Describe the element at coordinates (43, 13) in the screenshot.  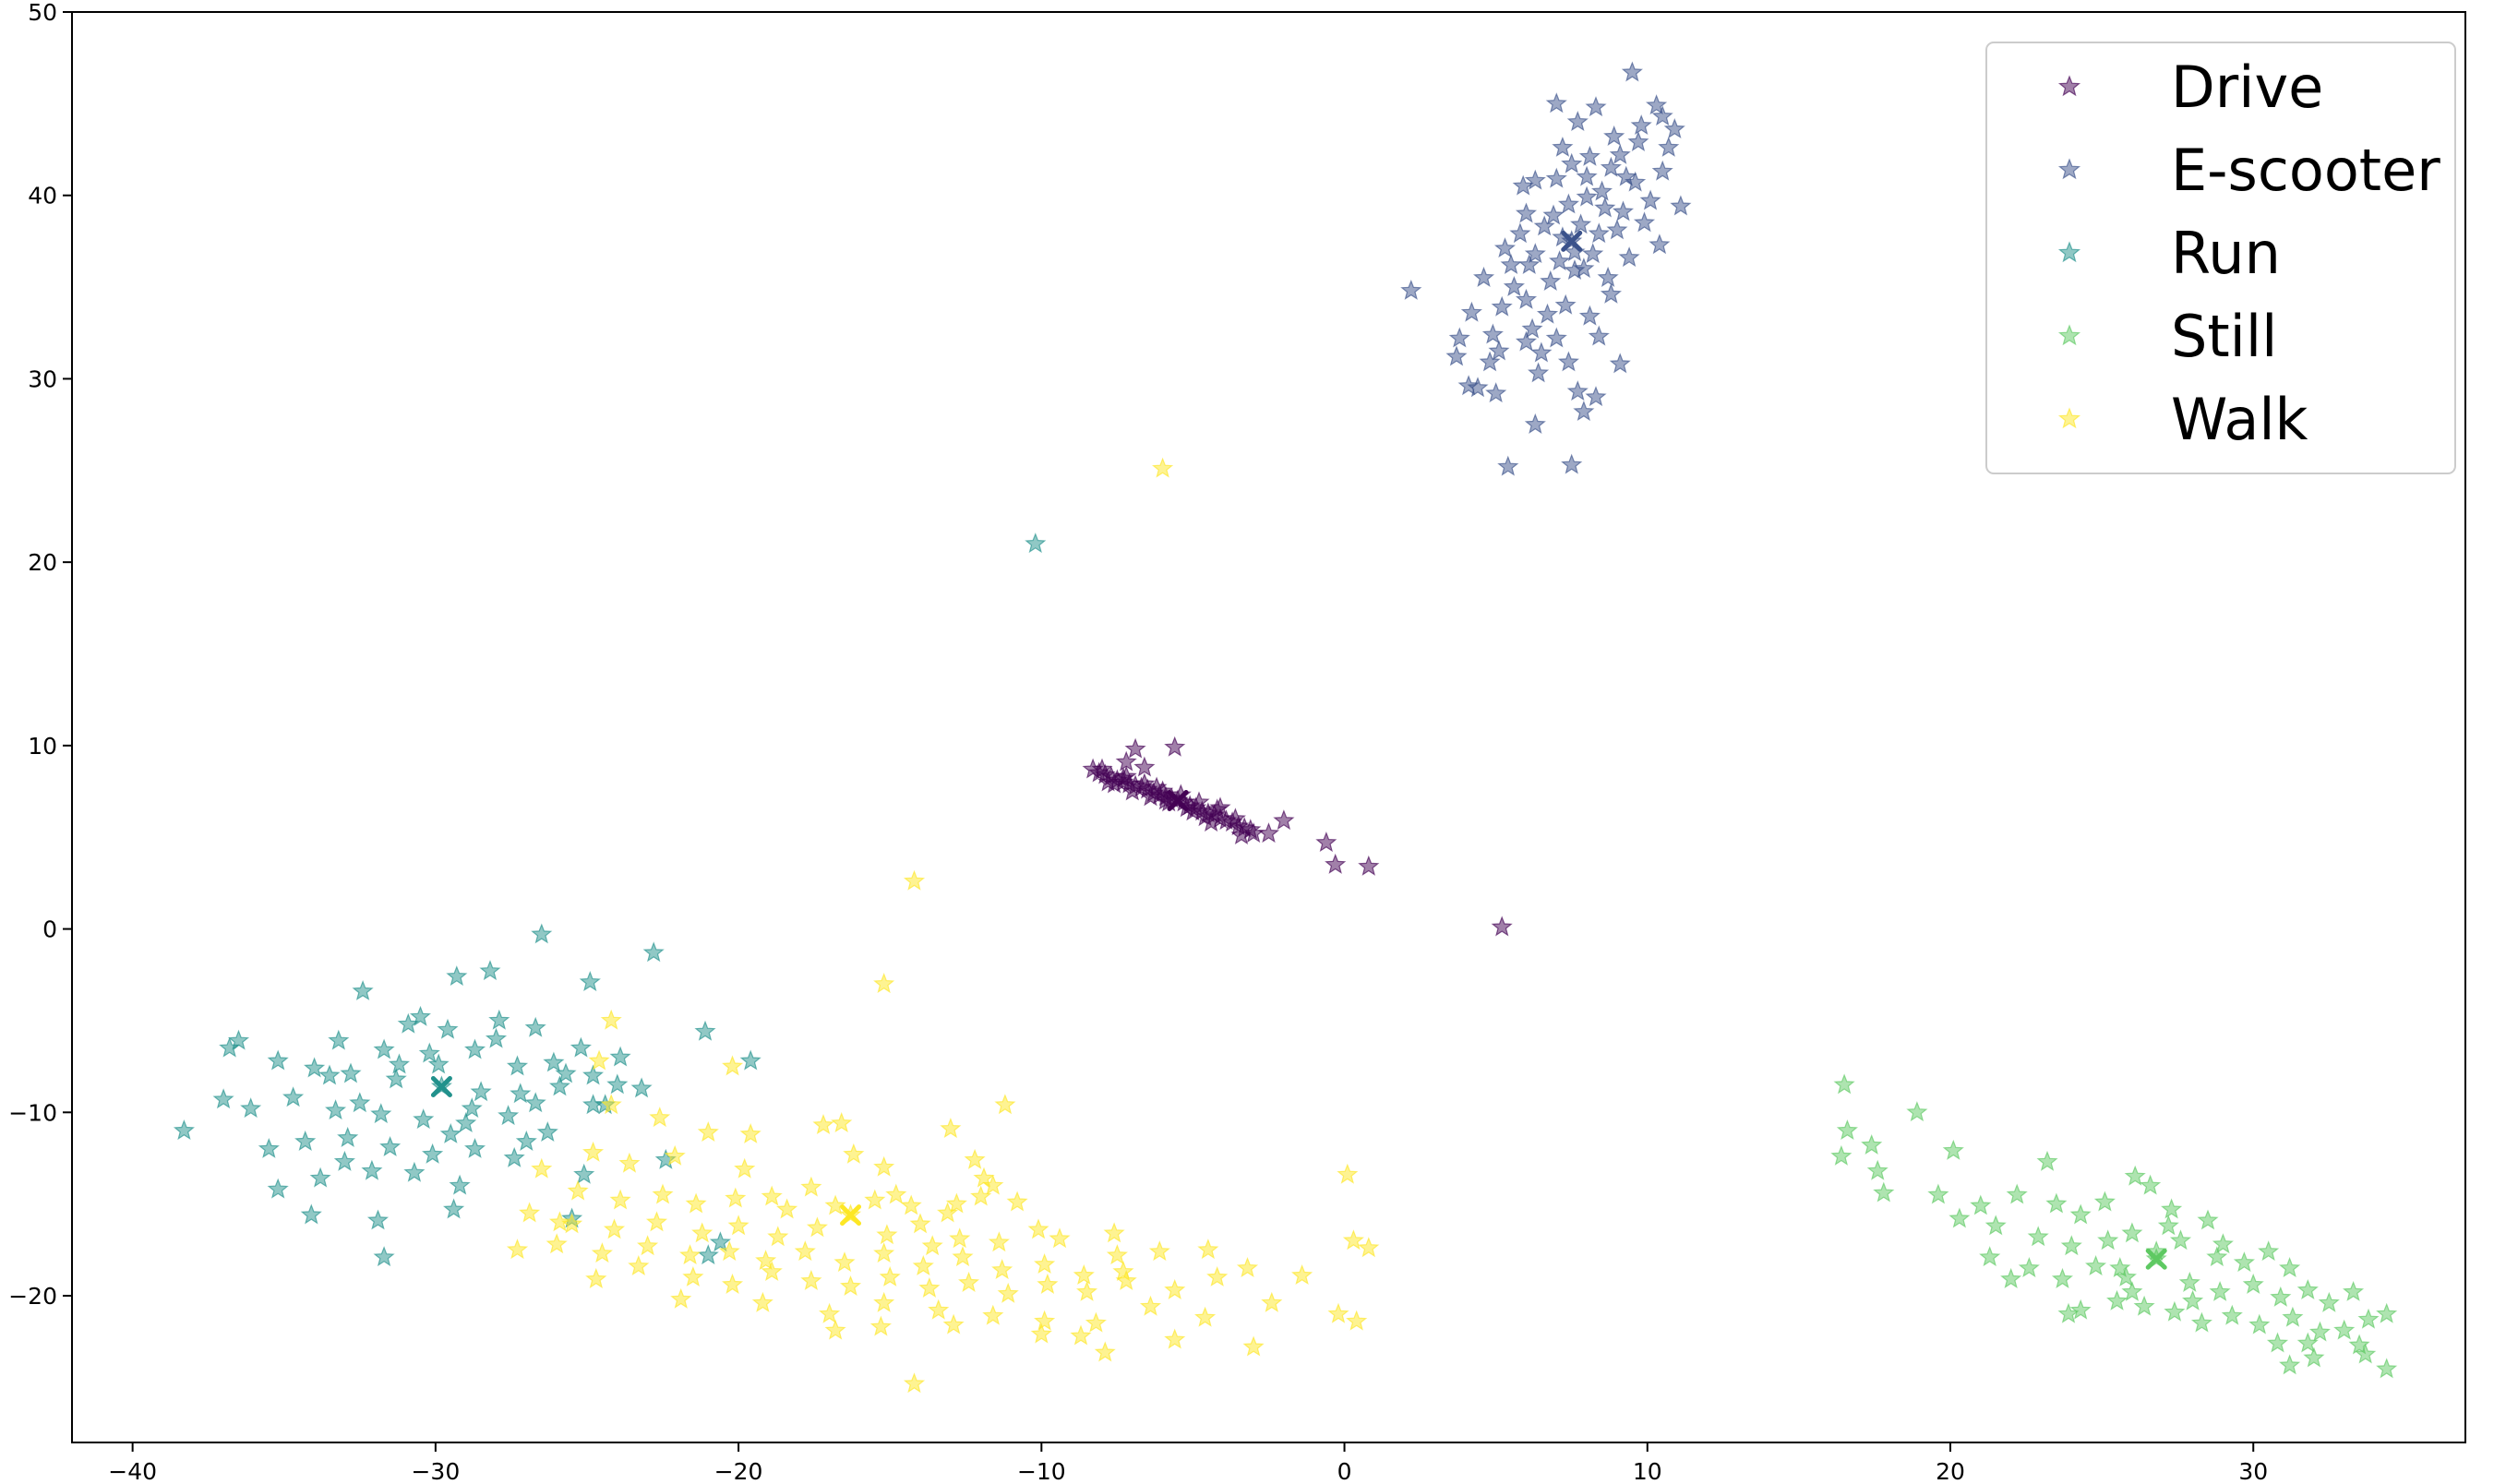
I see `y-tick-label: 50` at that location.